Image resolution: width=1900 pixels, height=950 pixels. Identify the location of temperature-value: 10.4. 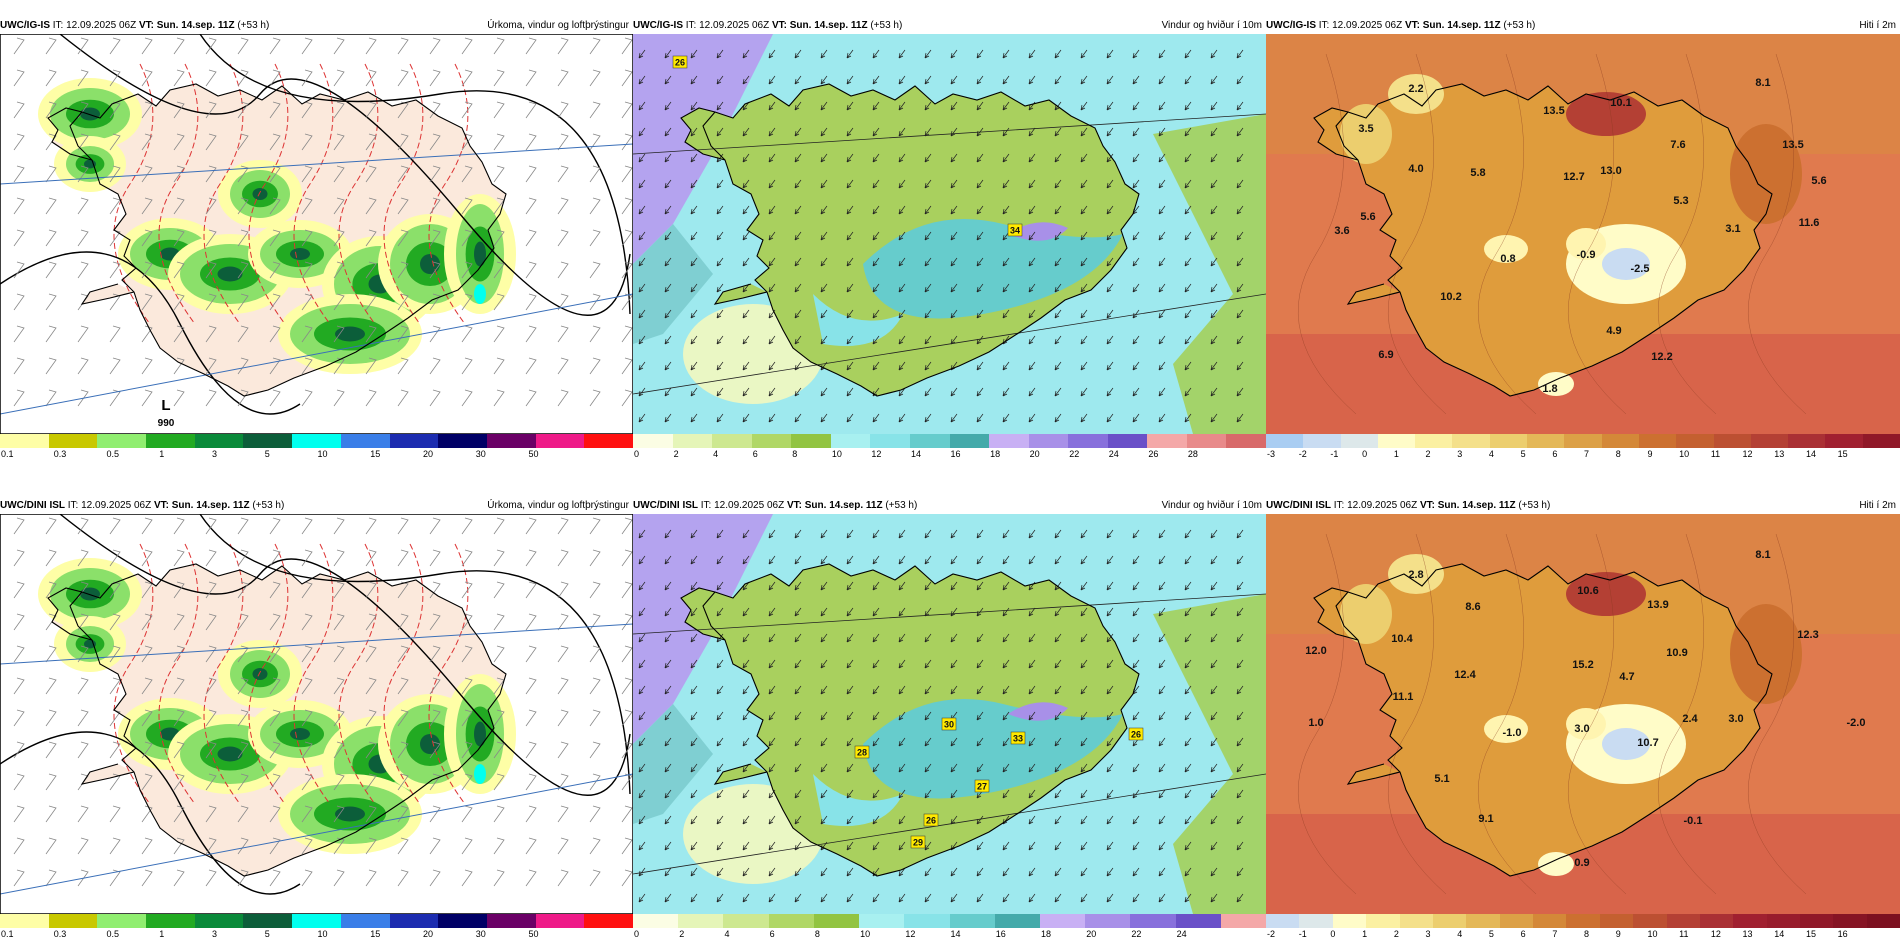
(1402, 639).